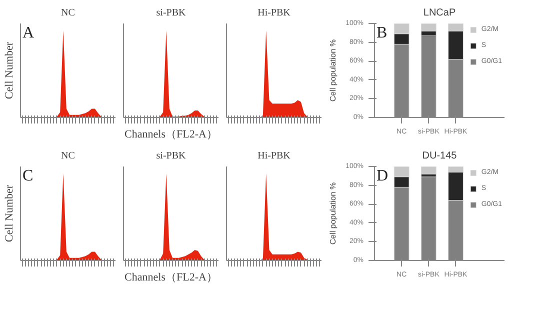 Image resolution: width=560 pixels, height=329 pixels. I want to click on text: B, so click(382, 33).